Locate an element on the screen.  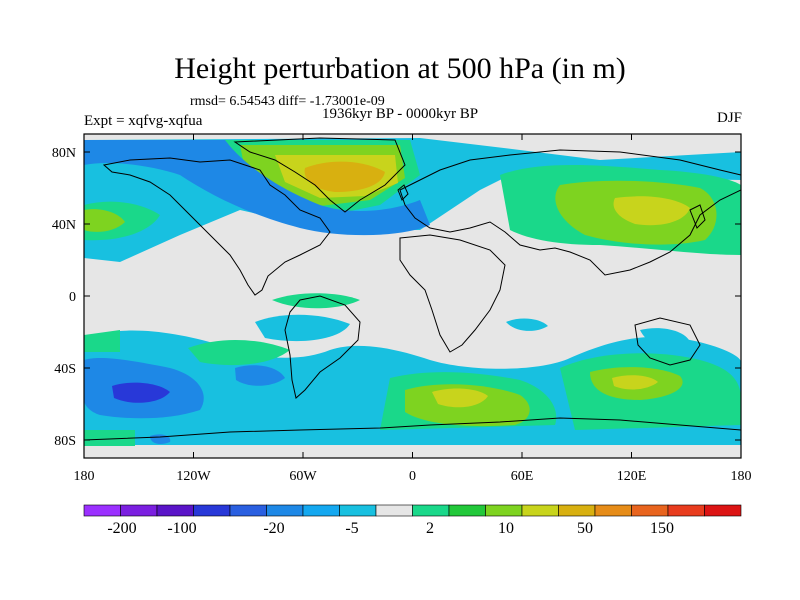
colorbar-label: -200 is located at coordinates (121, 528).